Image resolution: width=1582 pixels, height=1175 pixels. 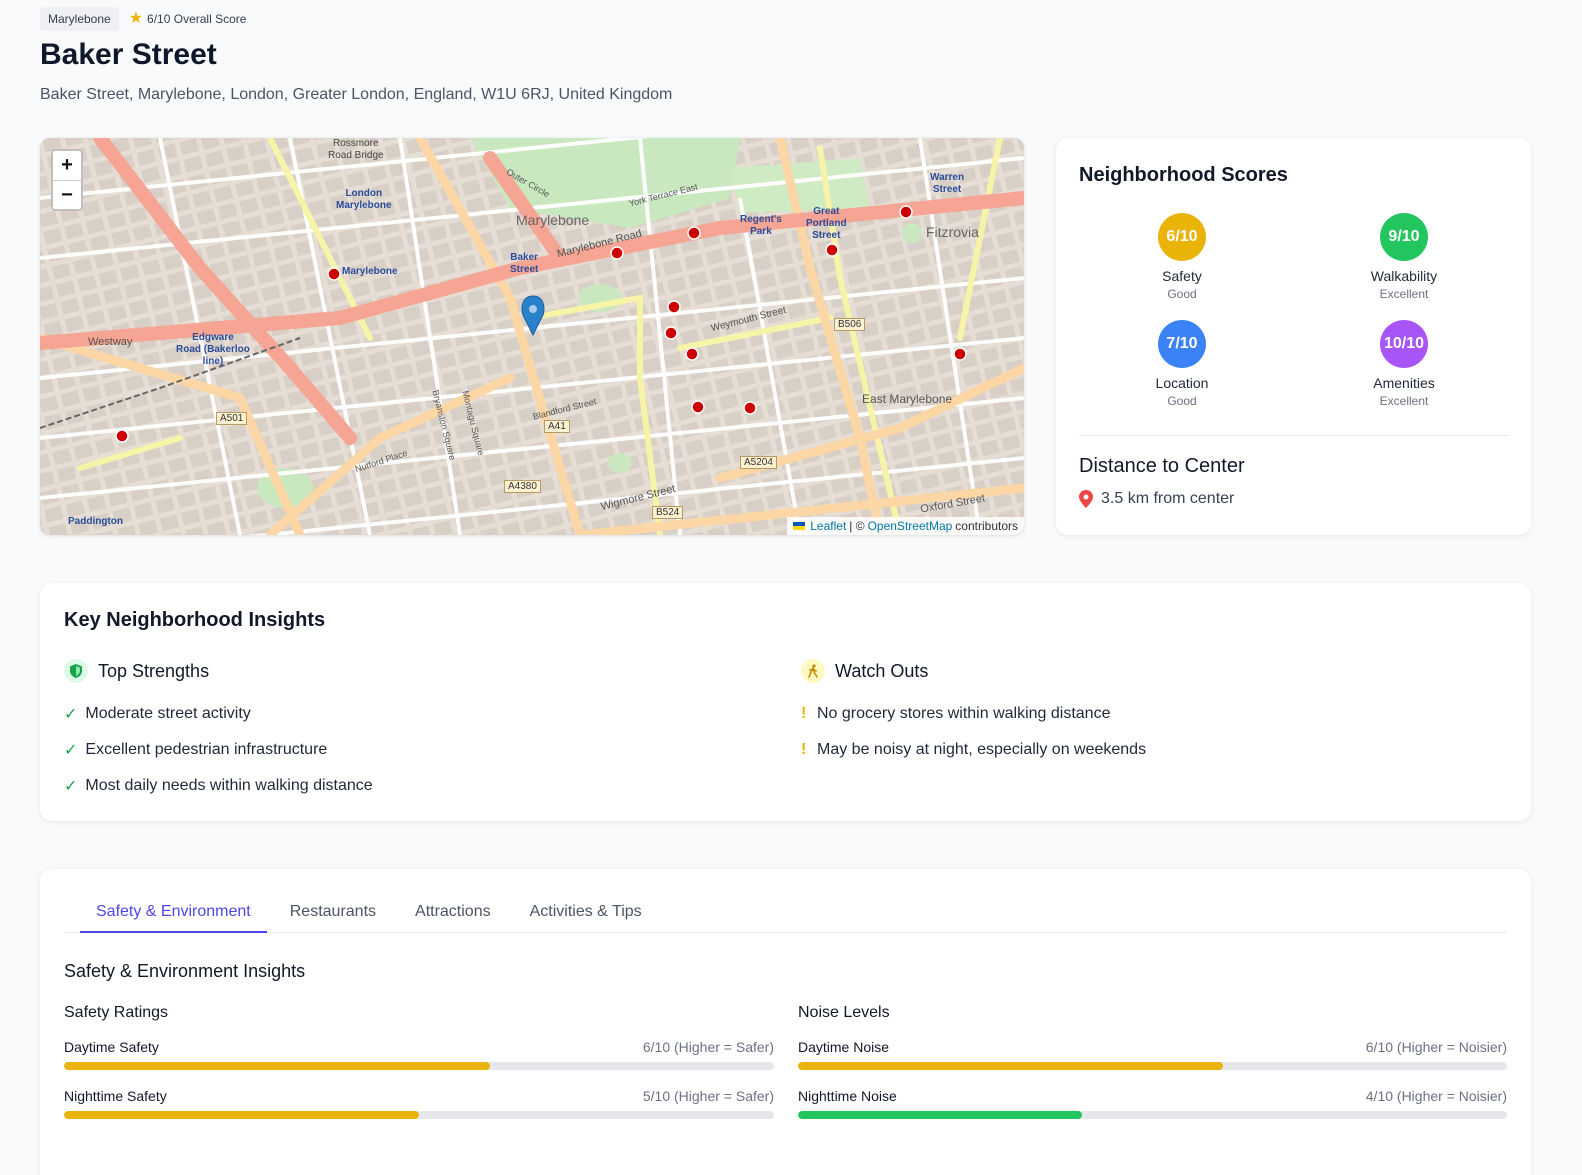 I want to click on list-item: ✓ Excellent pedestrian infrastructure, so click(x=218, y=750).